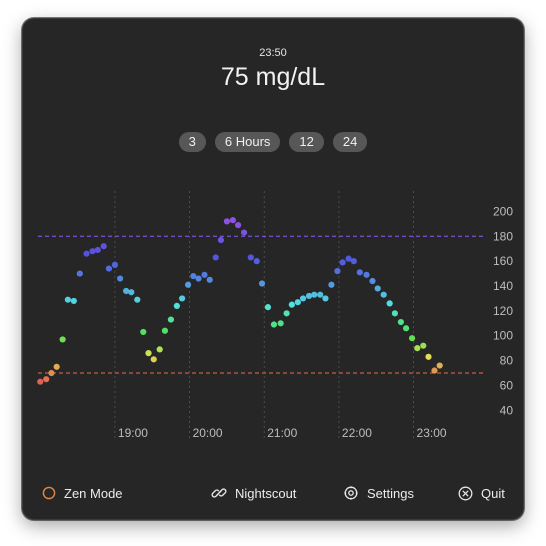  I want to click on settings-label: Settings, so click(390, 493).